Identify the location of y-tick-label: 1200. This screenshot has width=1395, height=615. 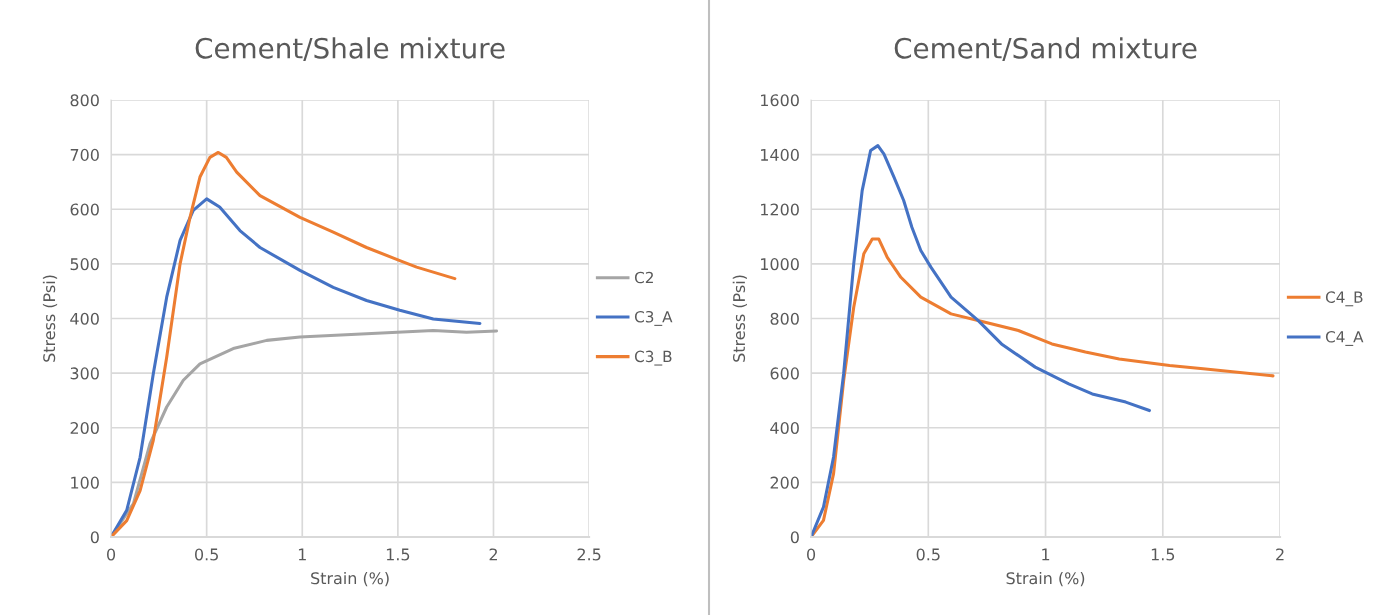
(780, 209).